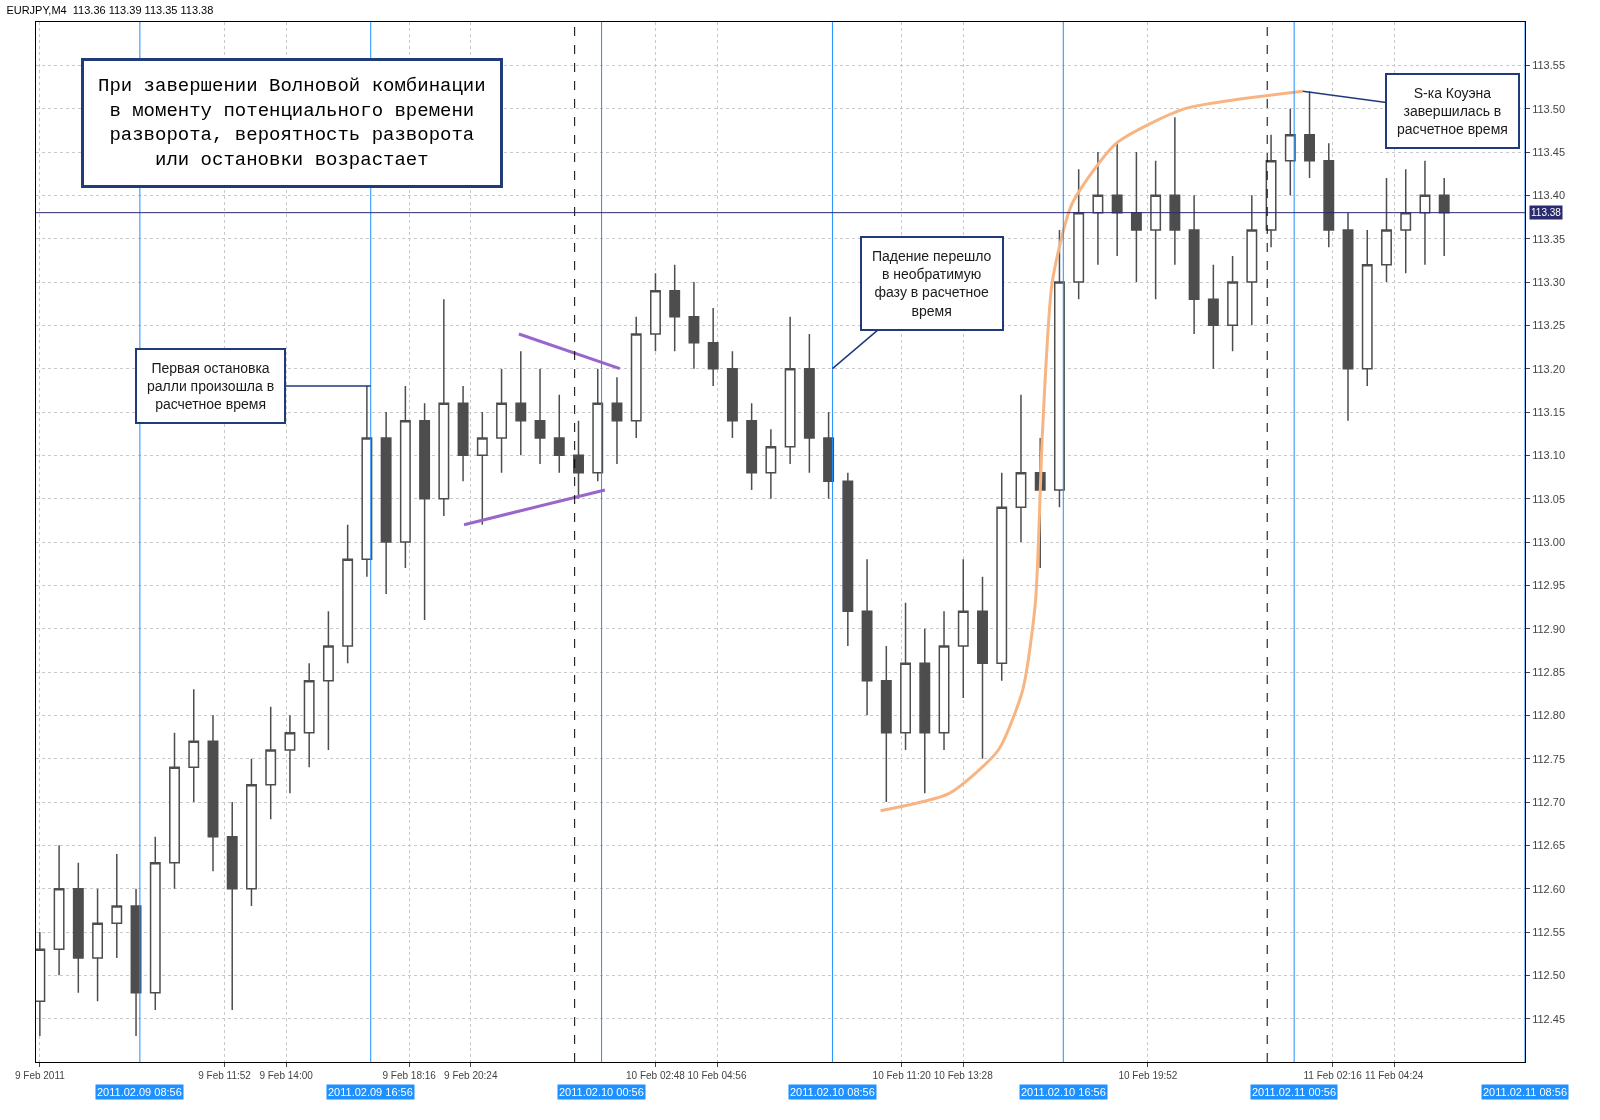  What do you see at coordinates (1549, 801) in the screenshot?
I see `y-tick-label: 112.70` at bounding box center [1549, 801].